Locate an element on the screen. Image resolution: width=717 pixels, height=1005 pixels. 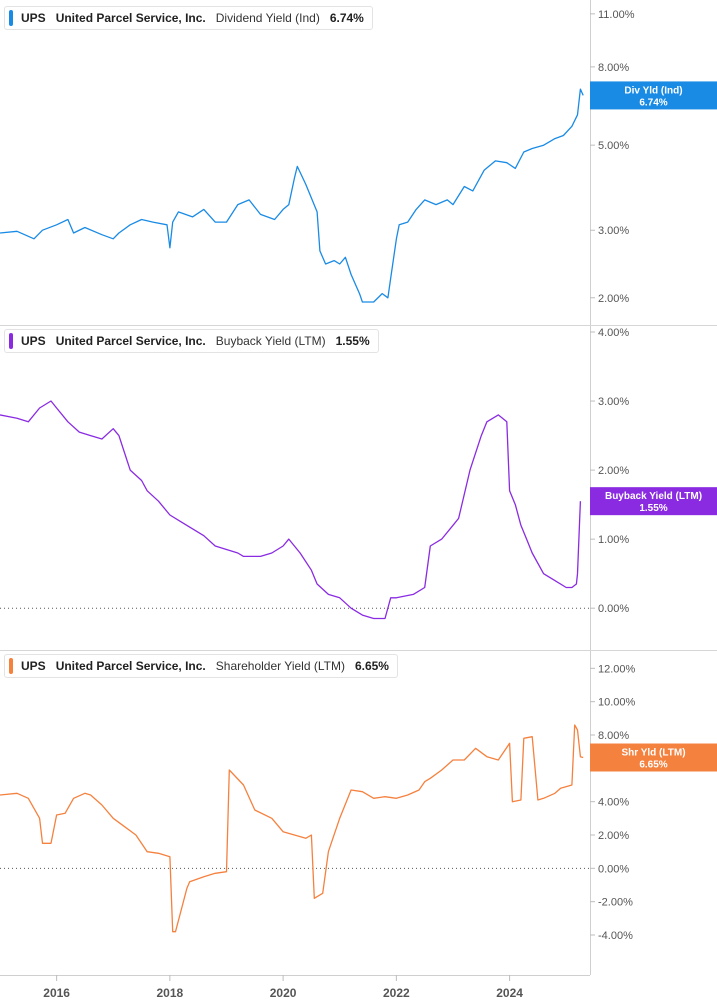
current-value: 6.74% is located at coordinates (346, 18).